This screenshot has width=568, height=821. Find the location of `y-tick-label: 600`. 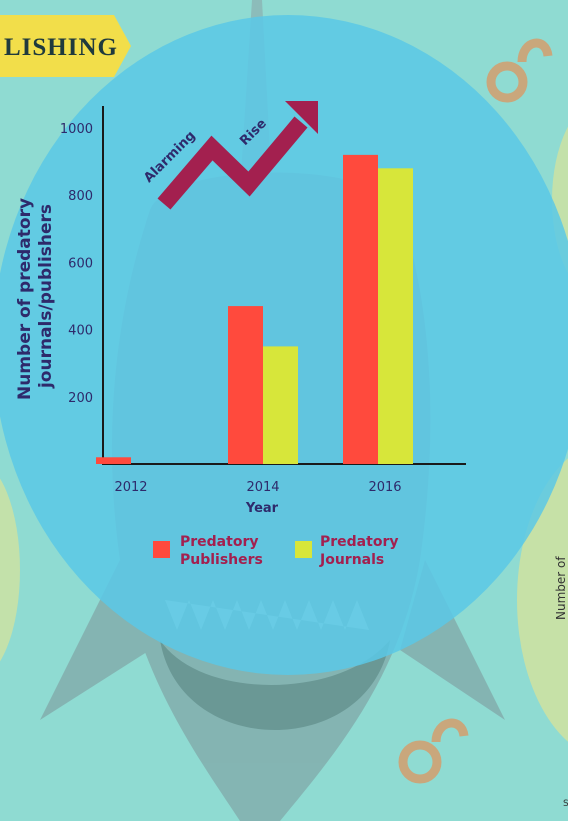

y-tick-label: 600 is located at coordinates (80, 263).